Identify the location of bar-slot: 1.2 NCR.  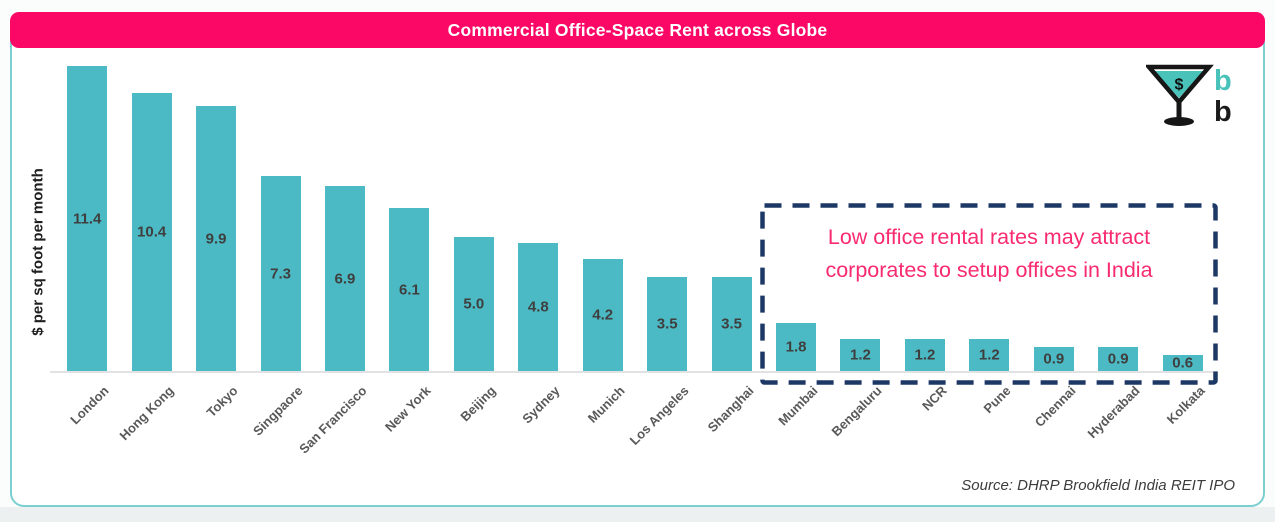
(925, 240).